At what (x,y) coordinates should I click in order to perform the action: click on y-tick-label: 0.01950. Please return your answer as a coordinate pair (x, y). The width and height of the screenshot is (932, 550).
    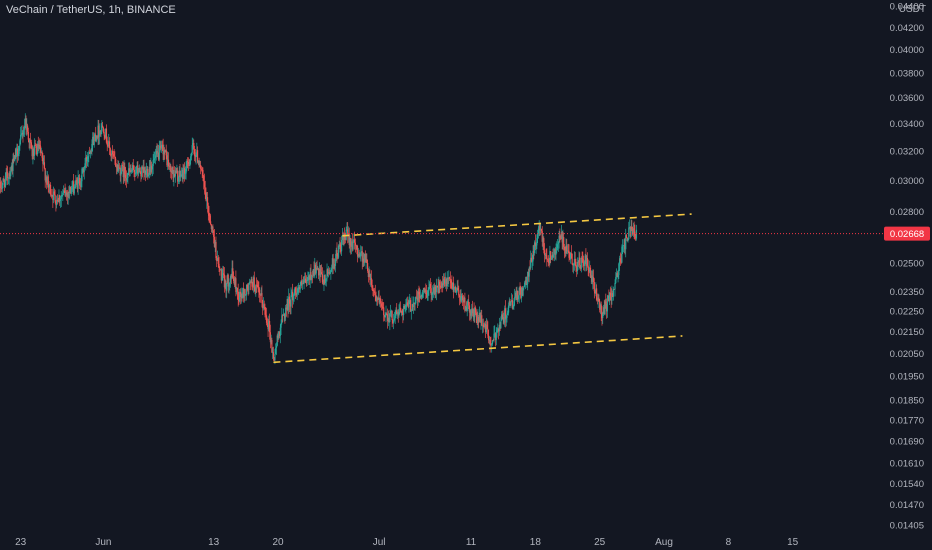
    Looking at the image, I should click on (907, 377).